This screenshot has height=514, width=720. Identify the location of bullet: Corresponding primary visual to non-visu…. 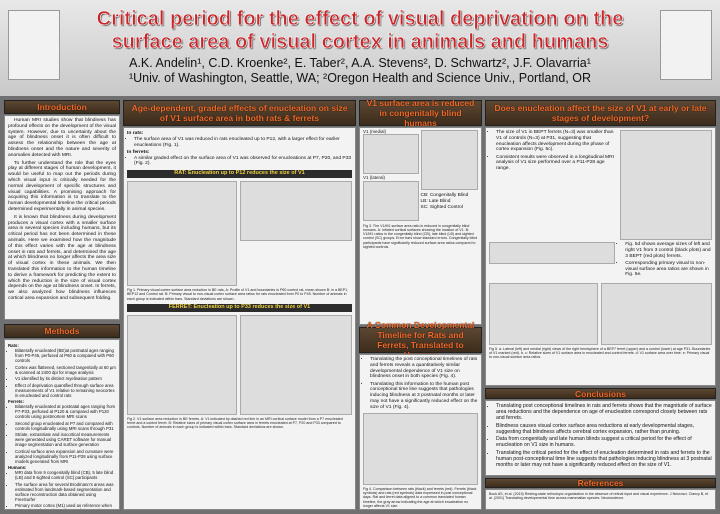
(668, 269).